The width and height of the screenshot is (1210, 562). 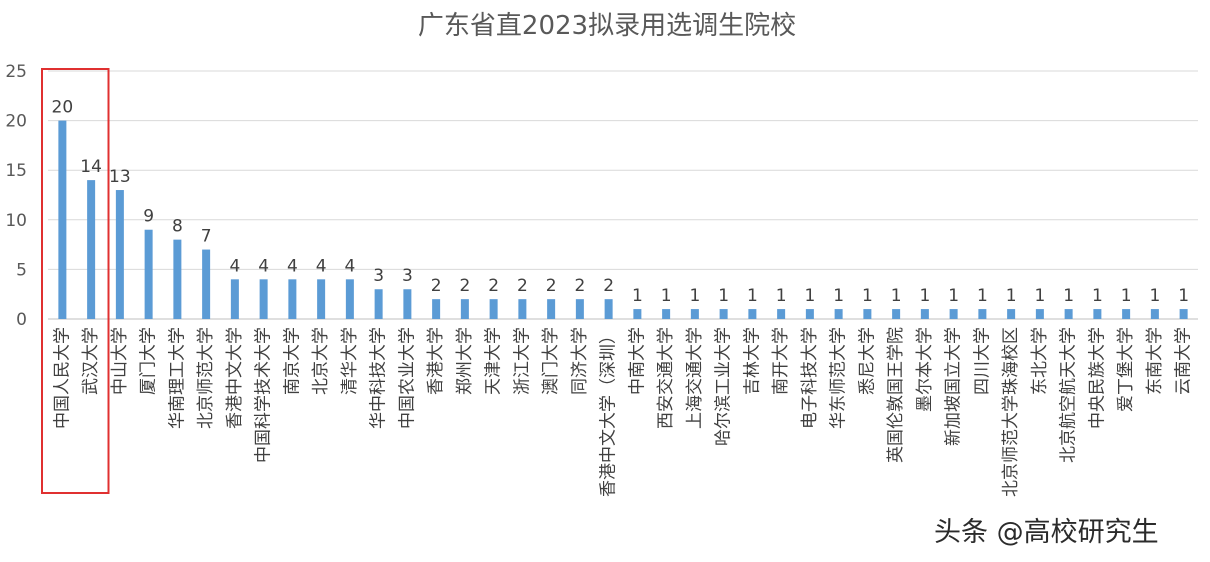 What do you see at coordinates (16, 196) in the screenshot?
I see `y-axis: 0 5 10 15 20 25` at bounding box center [16, 196].